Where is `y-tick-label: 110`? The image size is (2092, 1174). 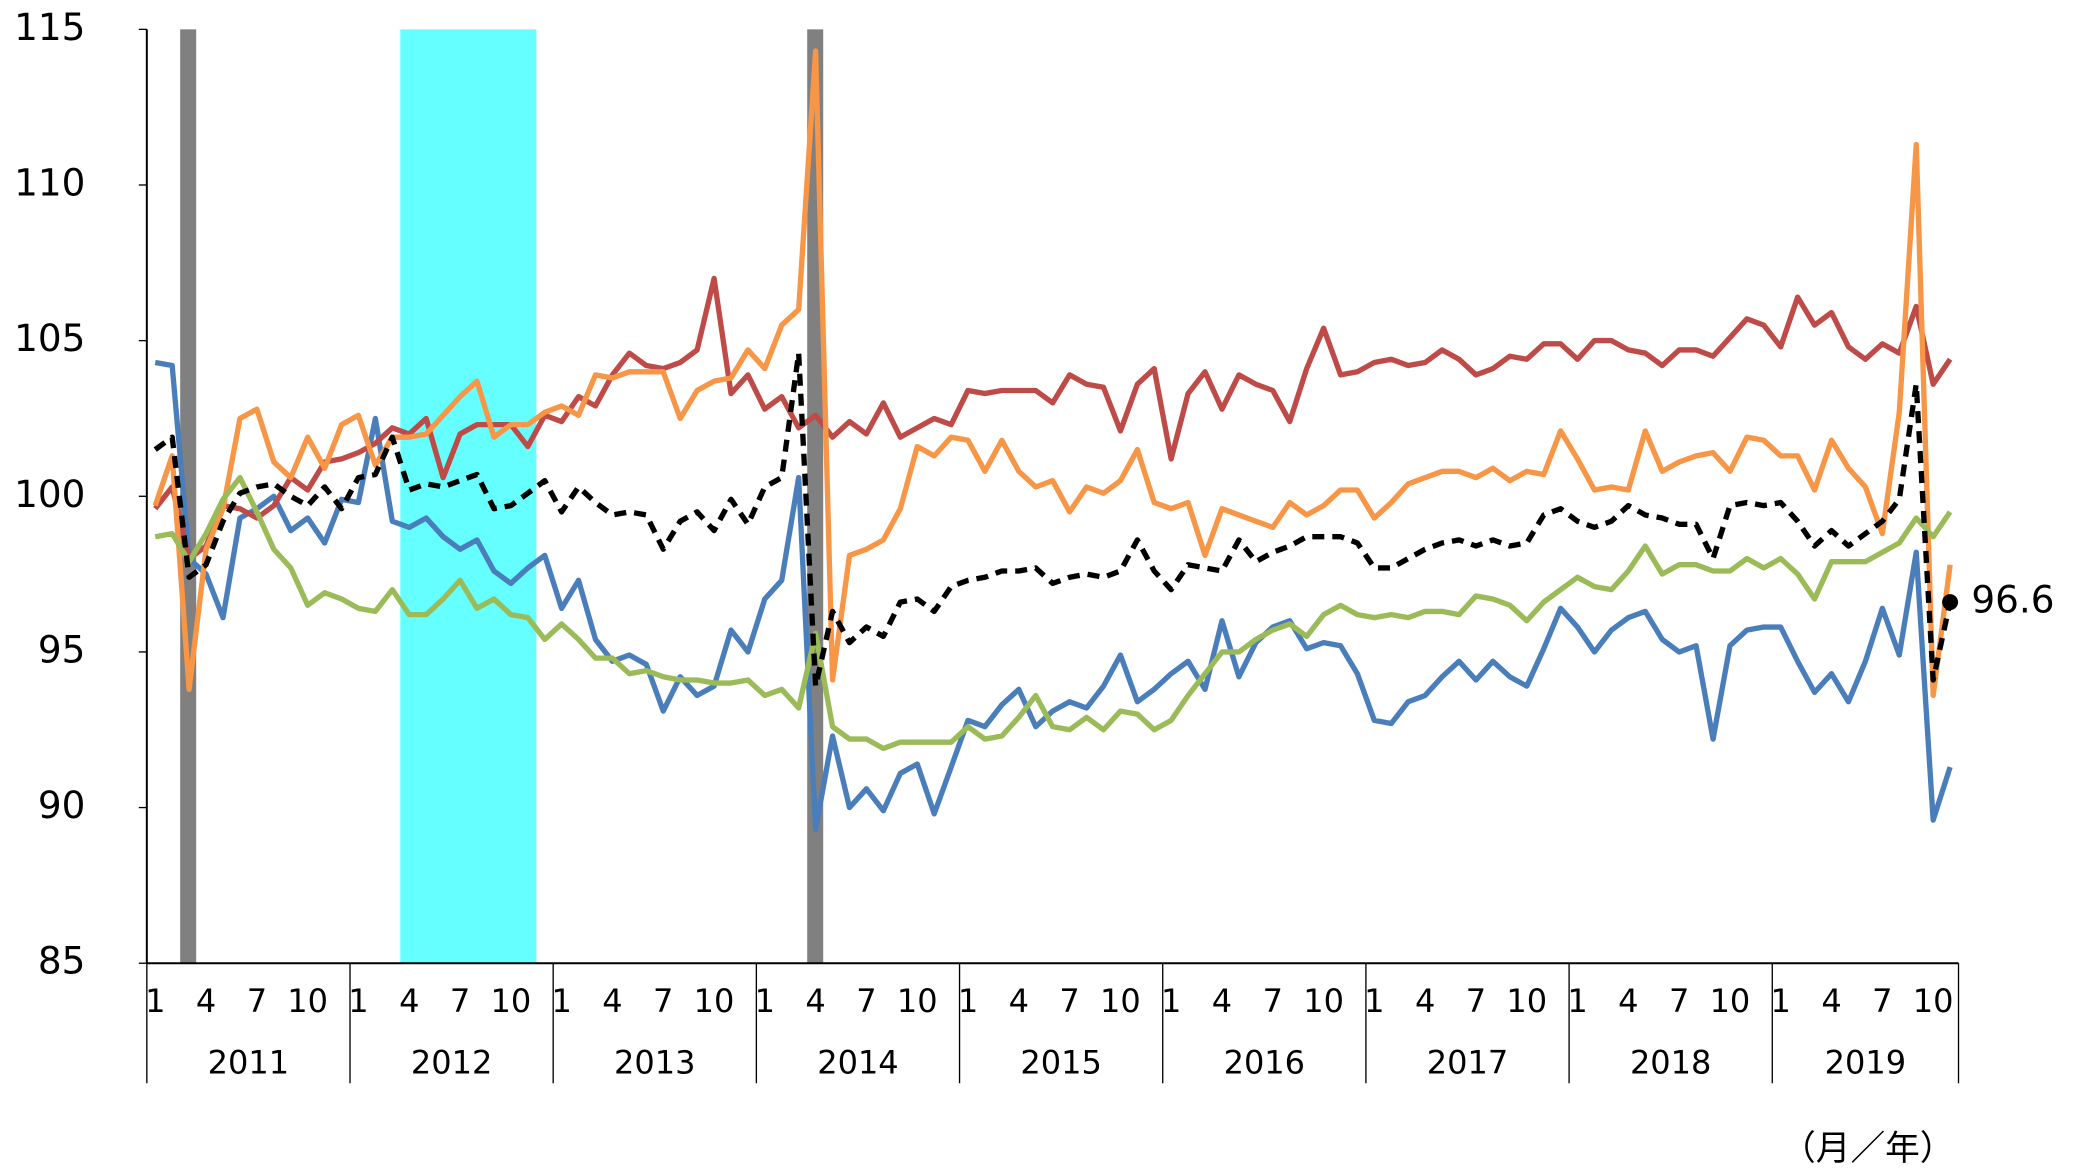 y-tick-label: 110 is located at coordinates (49, 182).